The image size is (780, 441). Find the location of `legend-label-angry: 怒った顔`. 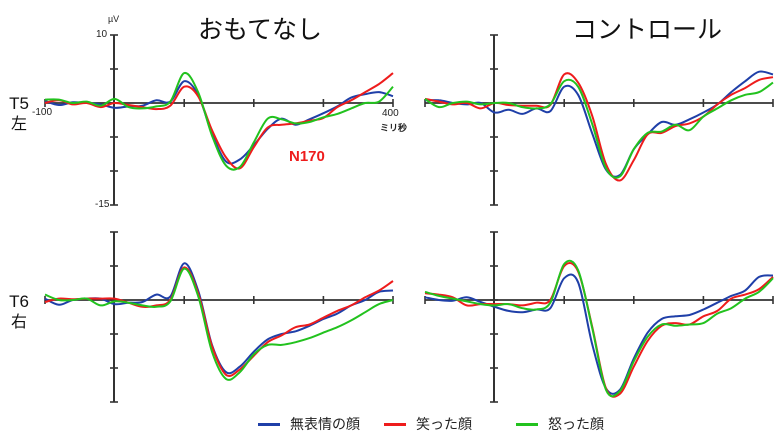

legend-label-angry: 怒った顔 is located at coordinates (576, 425).